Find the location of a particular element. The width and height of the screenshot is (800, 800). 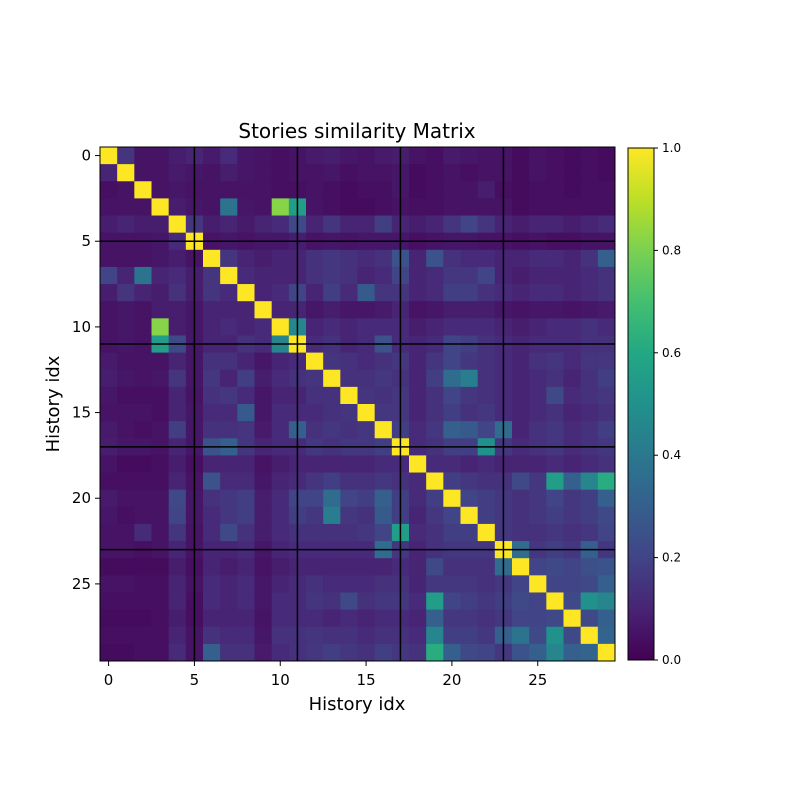

colorbar-ticks: 0.0 0.2 0.4 0.6 0.8 1.0 is located at coordinates (667, 404).